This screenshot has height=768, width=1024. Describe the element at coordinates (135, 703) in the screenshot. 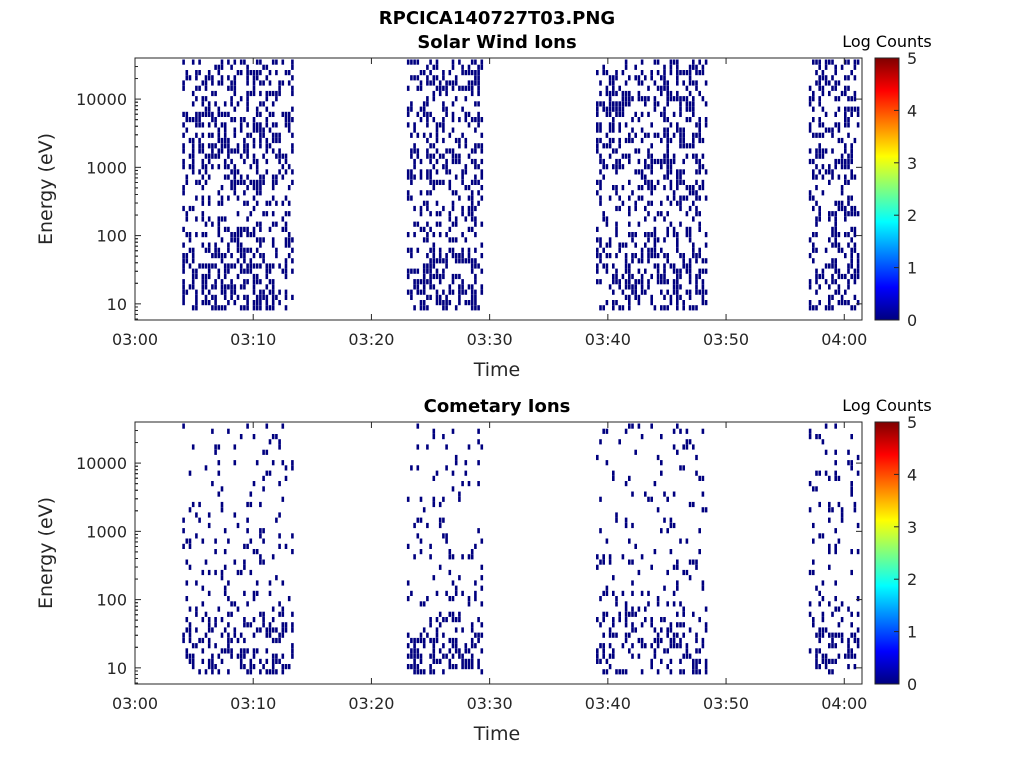

I see `x-tick-label: 03:00` at that location.